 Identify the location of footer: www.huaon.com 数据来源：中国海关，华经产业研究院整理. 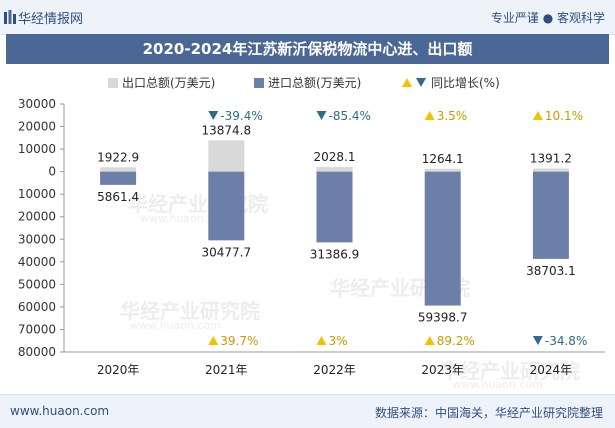
(307, 411).